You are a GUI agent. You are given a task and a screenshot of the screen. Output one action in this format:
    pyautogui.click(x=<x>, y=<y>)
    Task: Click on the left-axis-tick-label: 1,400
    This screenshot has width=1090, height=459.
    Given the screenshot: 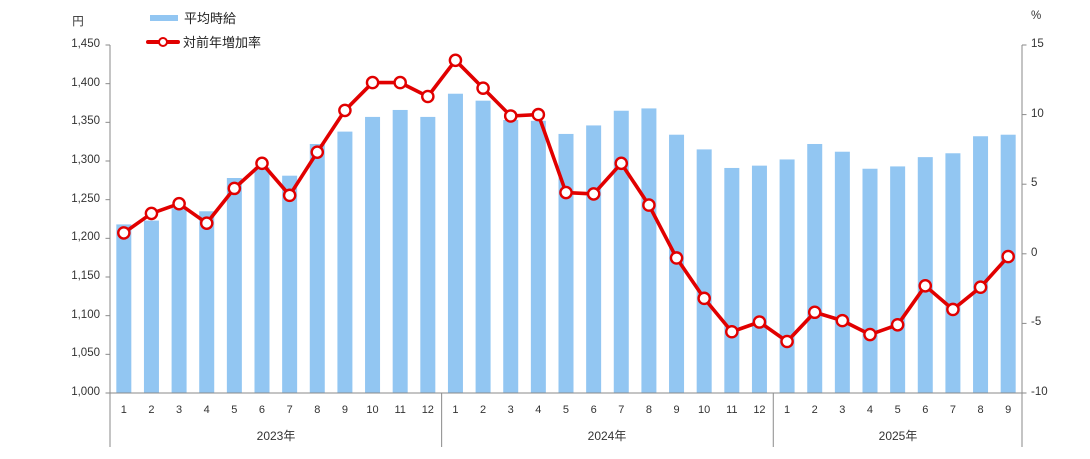 What is the action you would take?
    pyautogui.click(x=85, y=82)
    